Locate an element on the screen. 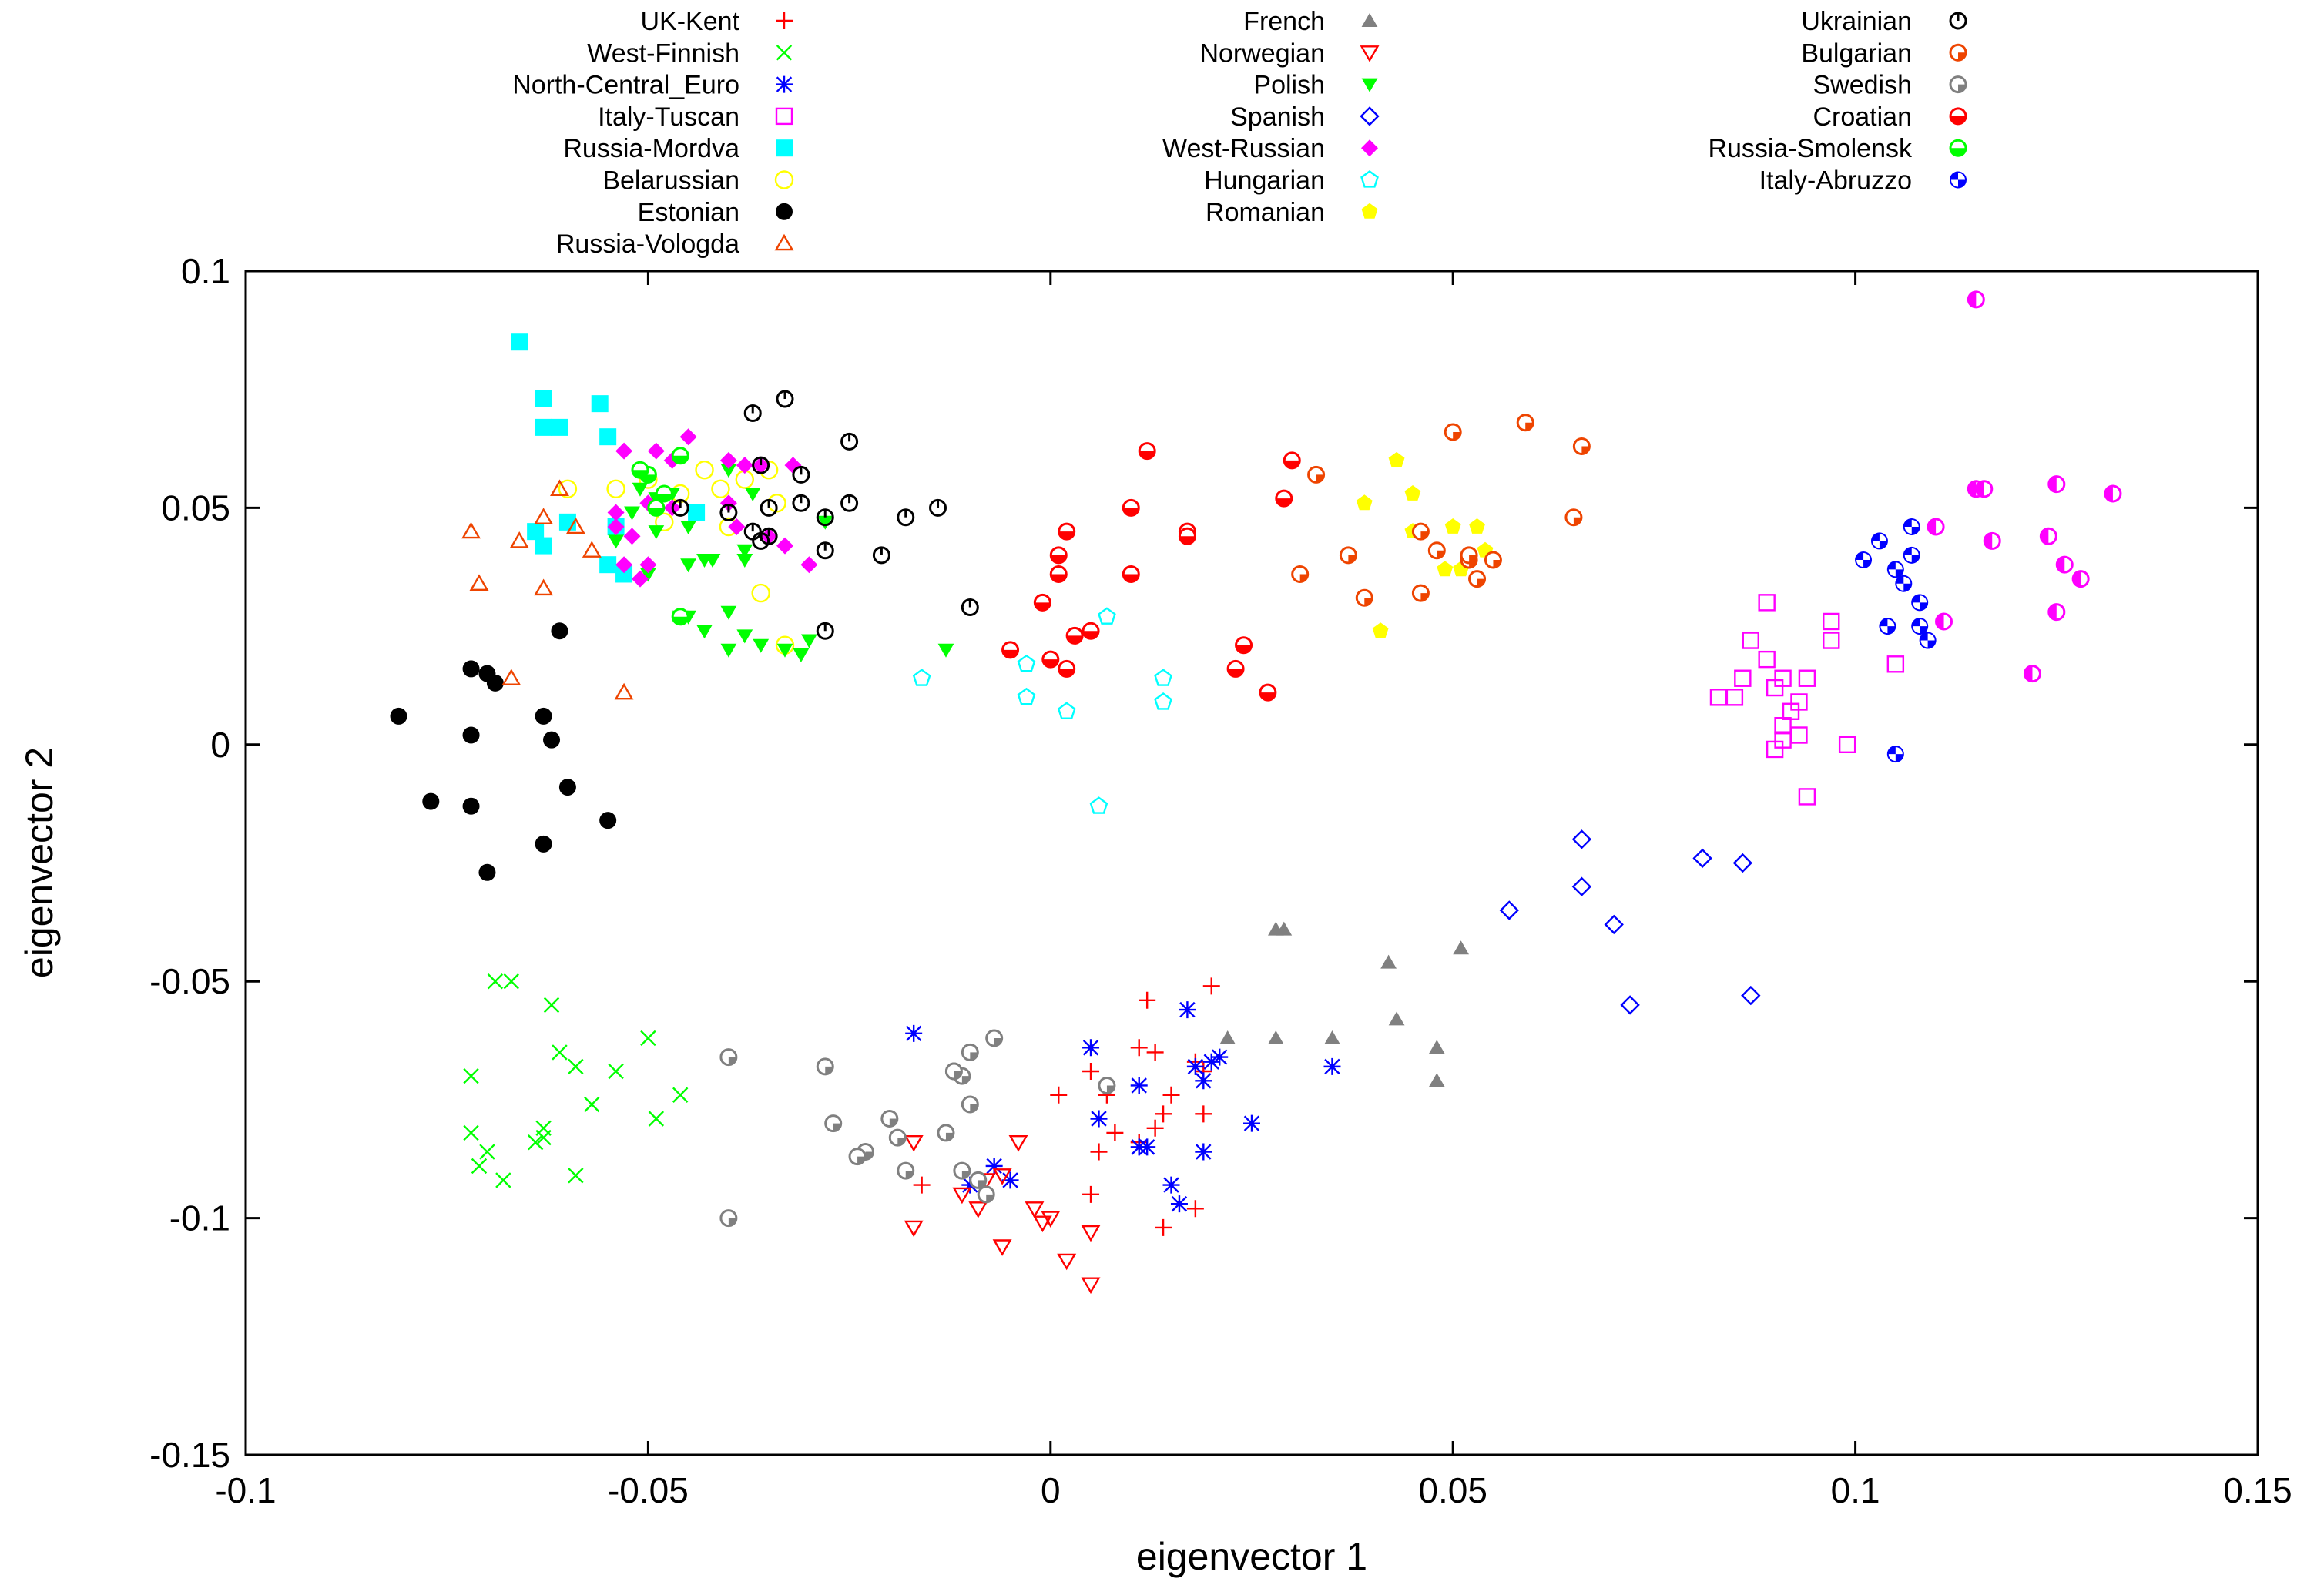 Image resolution: width=2324 pixels, height=1585 pixels. legend-item-norwegian: Norwegian is located at coordinates (1289, 53).